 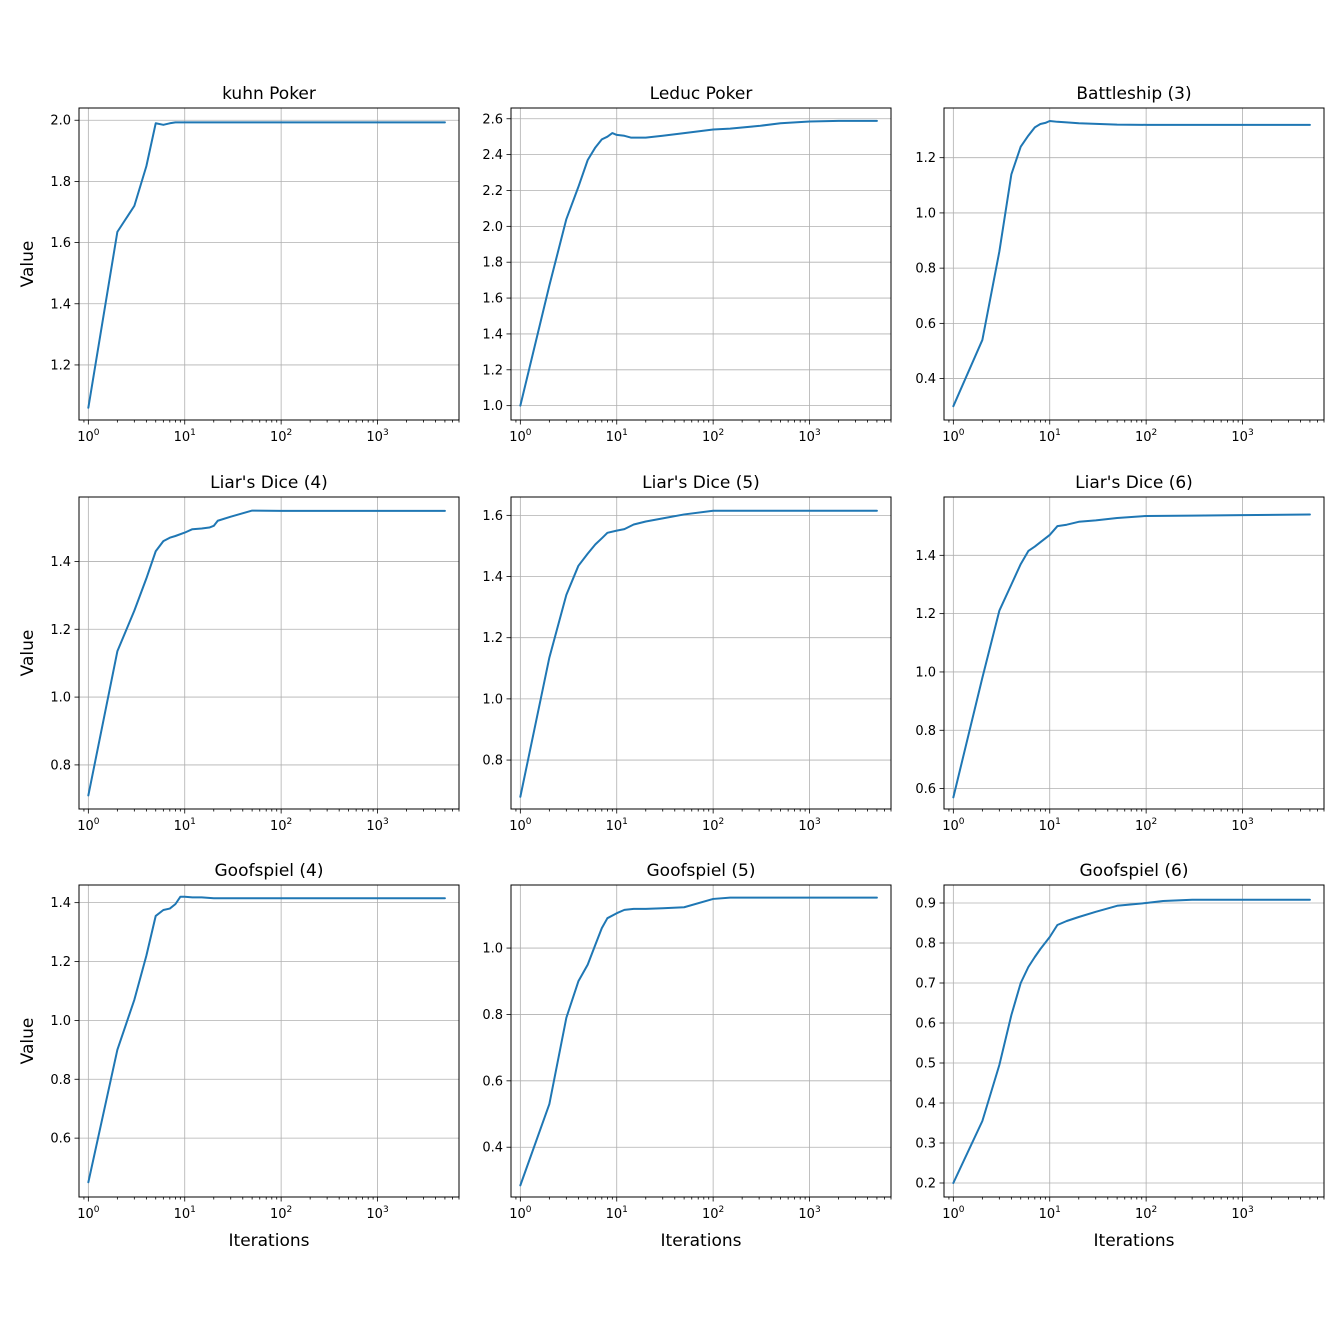 What do you see at coordinates (701, 871) in the screenshot?
I see `subplot-title: Goofspiel (5)` at bounding box center [701, 871].